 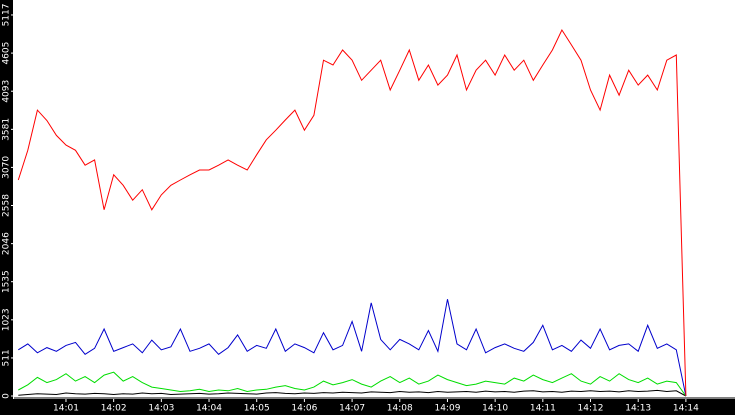 I want to click on x-tick-label: 14:07, so click(x=352, y=409).